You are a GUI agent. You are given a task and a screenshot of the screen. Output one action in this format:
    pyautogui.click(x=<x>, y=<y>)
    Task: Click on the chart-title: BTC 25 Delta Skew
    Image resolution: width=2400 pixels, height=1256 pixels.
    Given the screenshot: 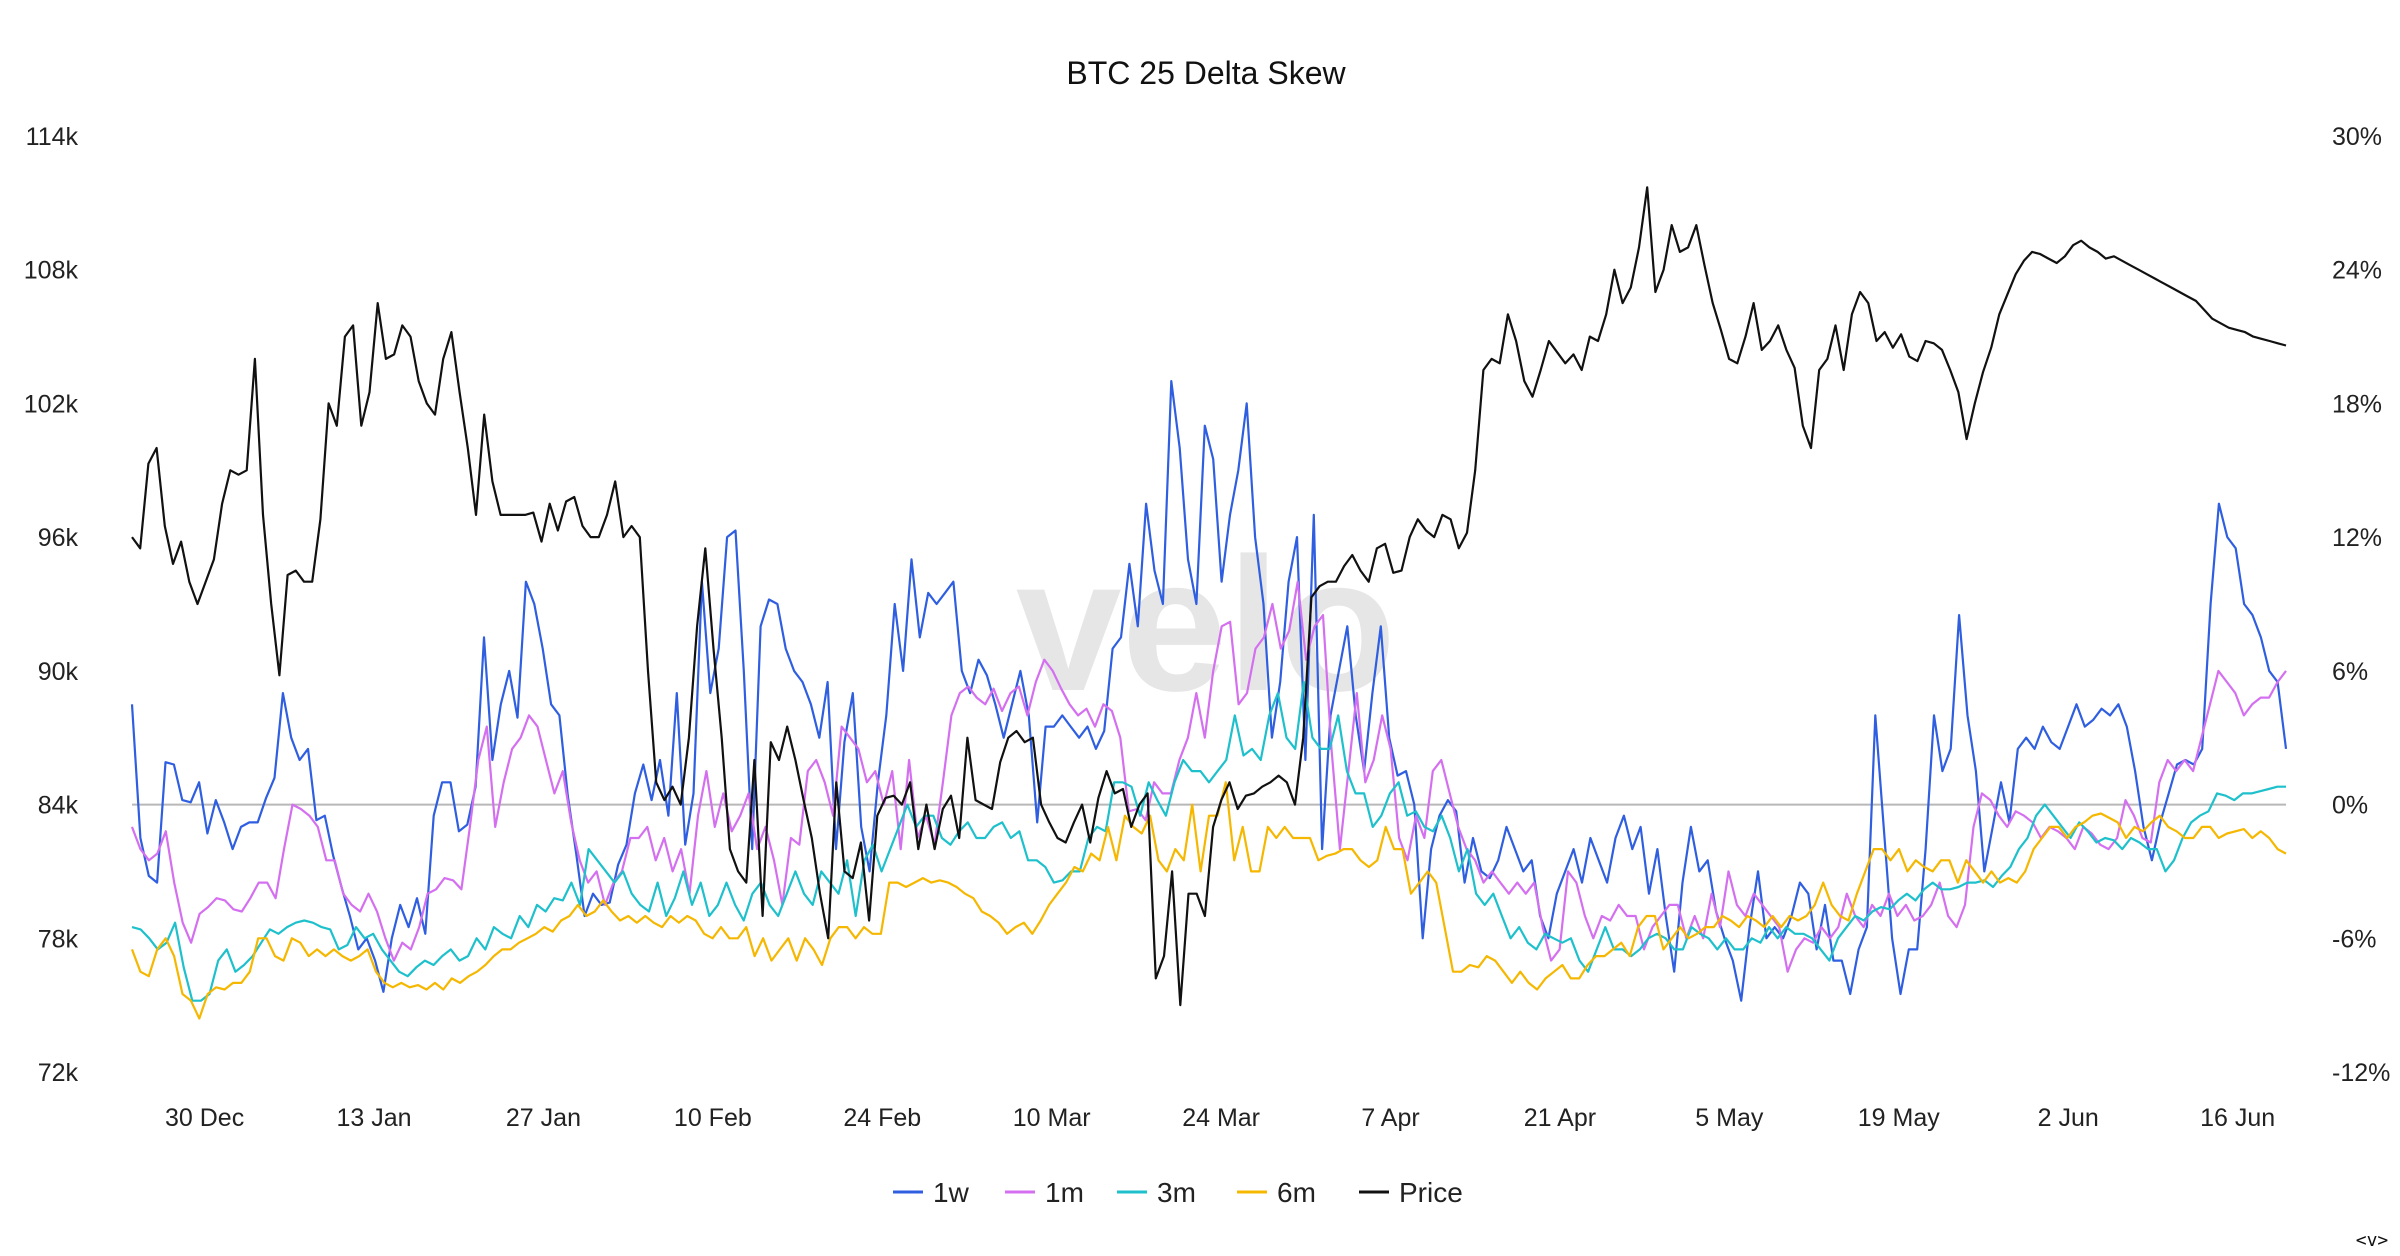 What is the action you would take?
    pyautogui.click(x=1206, y=73)
    